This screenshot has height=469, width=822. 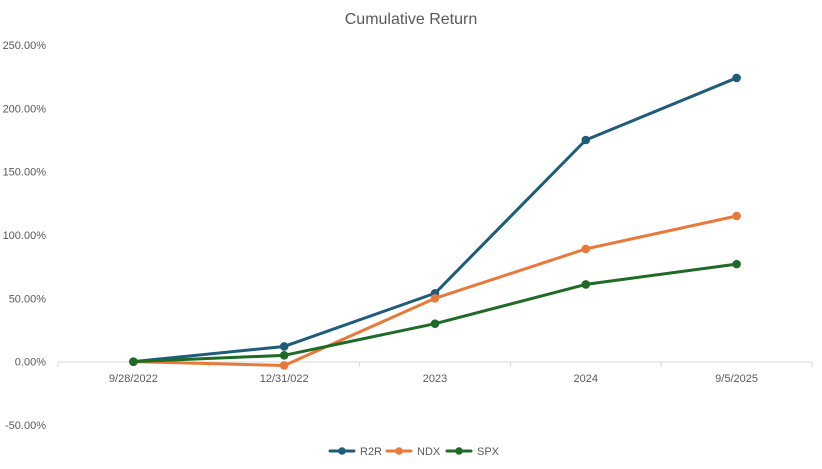 What do you see at coordinates (472, 452) in the screenshot?
I see `legend-item-spx: SPX` at bounding box center [472, 452].